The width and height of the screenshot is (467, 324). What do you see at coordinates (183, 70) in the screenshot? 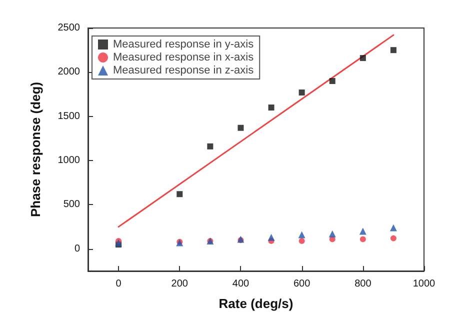
I see `legend-label: Measured response in z-axis` at bounding box center [183, 70].